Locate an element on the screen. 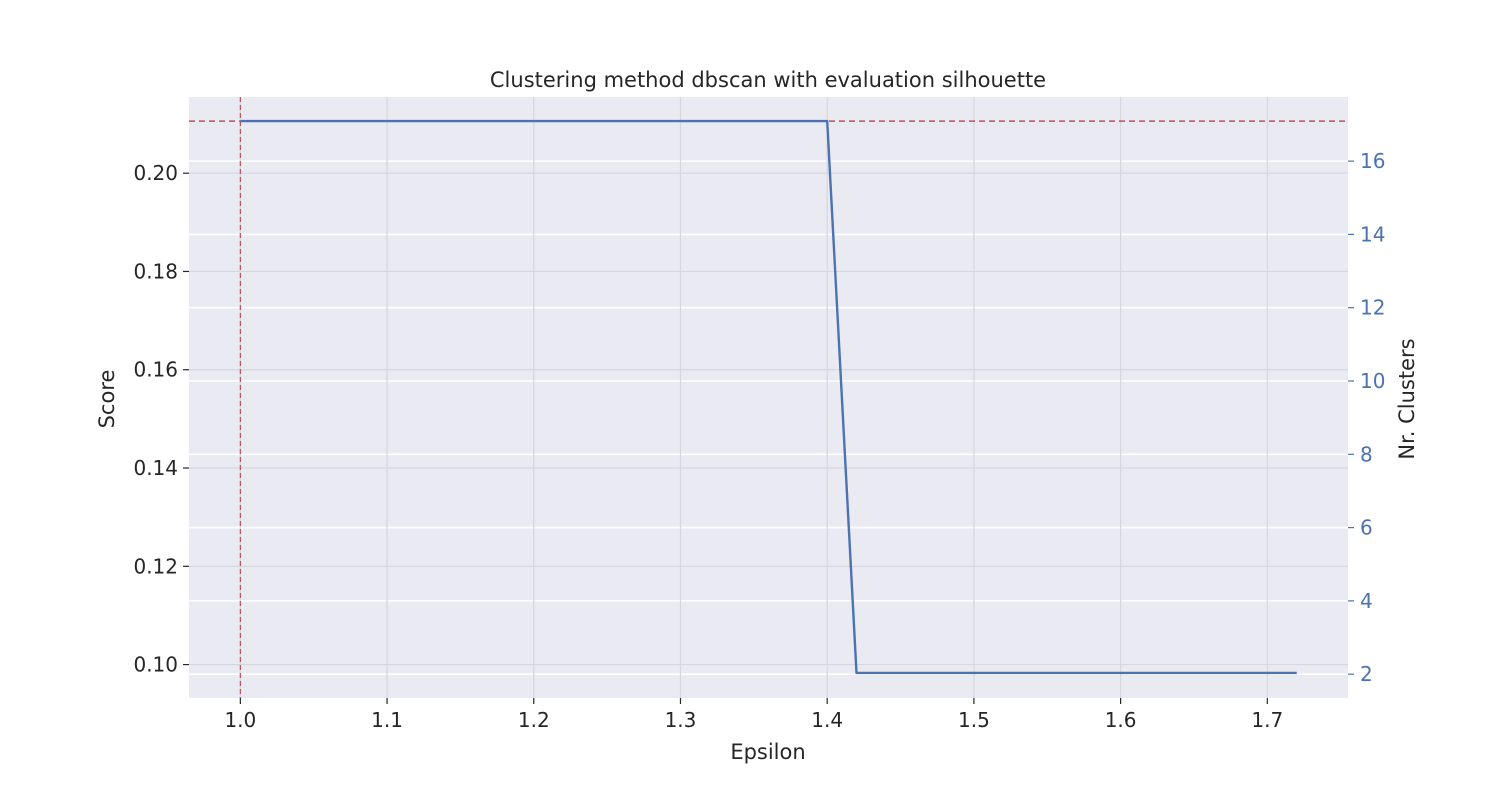 The image size is (1500, 800). x-tick-label: 1.0 is located at coordinates (240, 720).